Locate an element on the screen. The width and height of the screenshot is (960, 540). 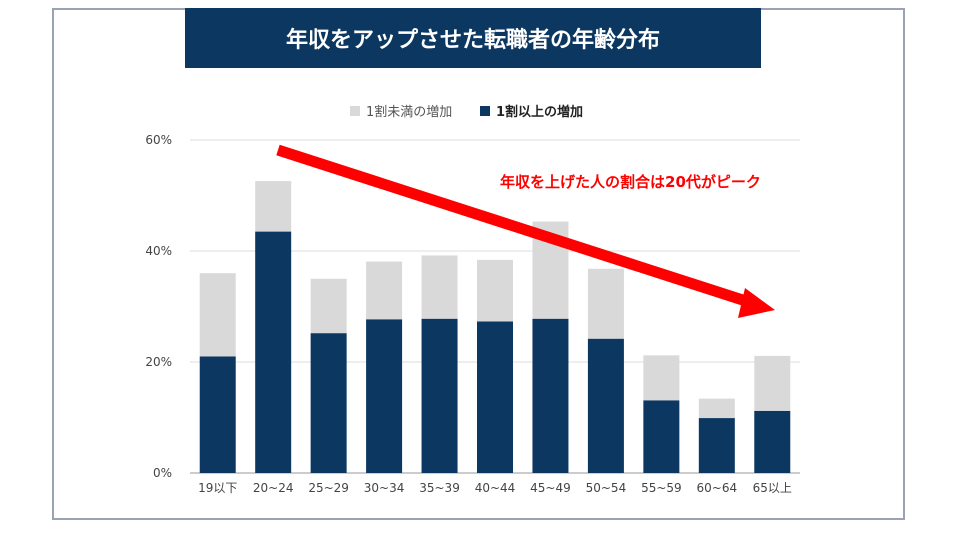
x-tick-label: 55~59 is located at coordinates (661, 488).